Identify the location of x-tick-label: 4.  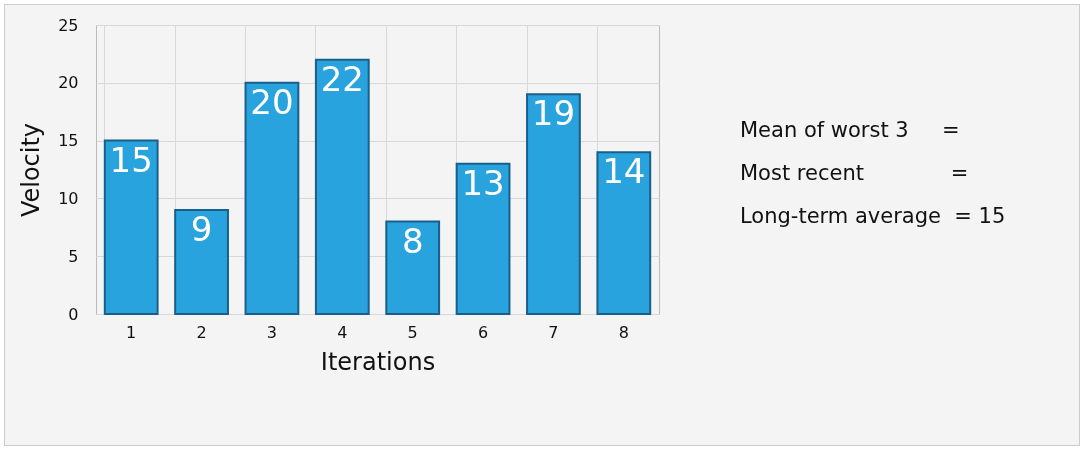
(342, 332).